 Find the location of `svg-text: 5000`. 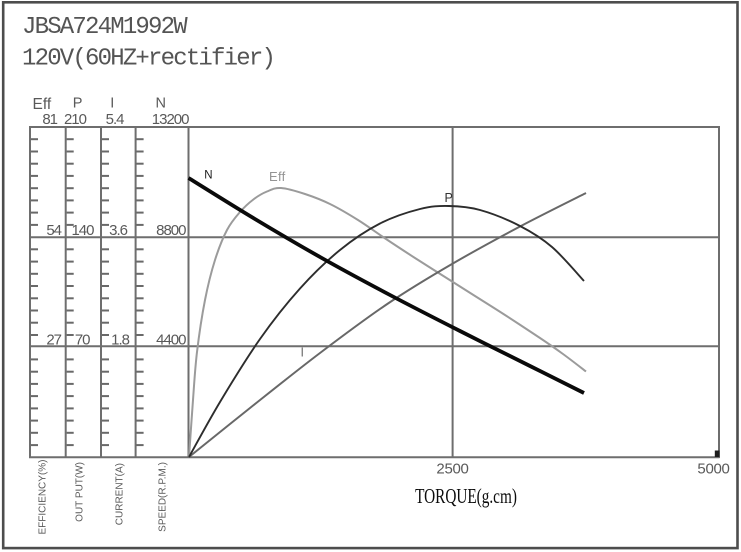

svg-text: 5000 is located at coordinates (713, 469).